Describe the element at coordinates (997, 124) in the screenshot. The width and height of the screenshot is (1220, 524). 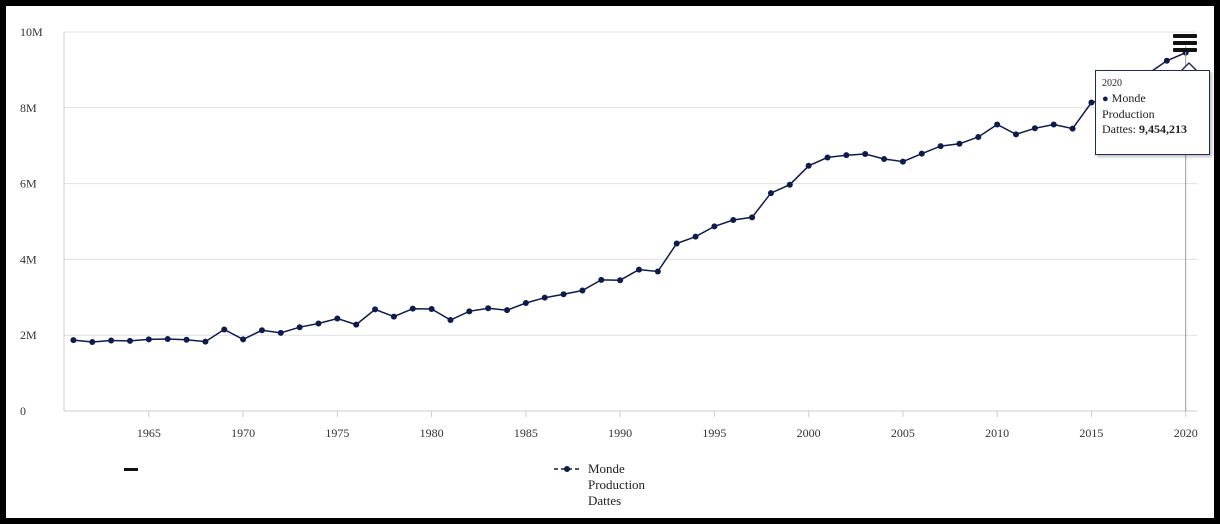
I see `data-point-2010` at that location.